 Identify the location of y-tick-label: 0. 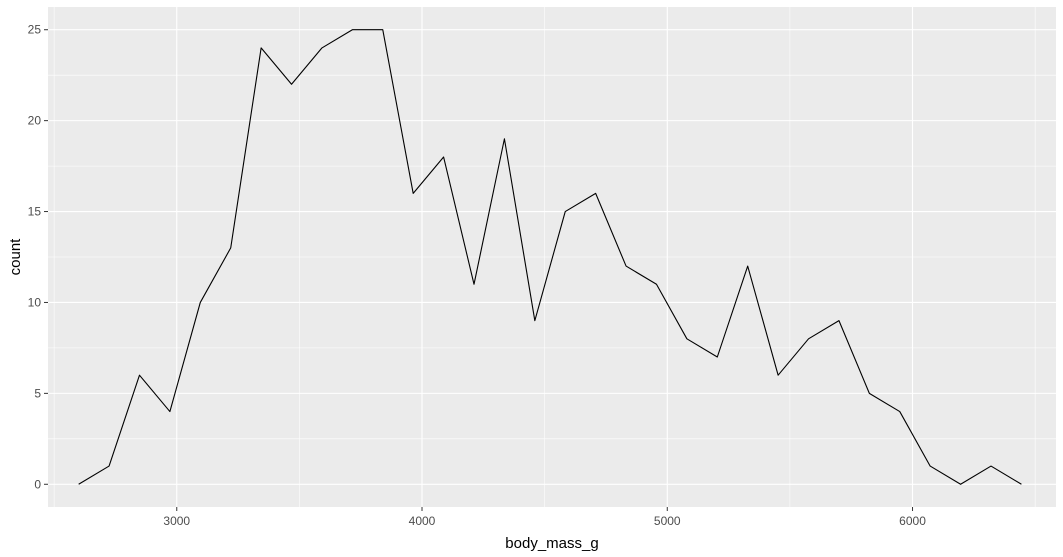
(37, 484).